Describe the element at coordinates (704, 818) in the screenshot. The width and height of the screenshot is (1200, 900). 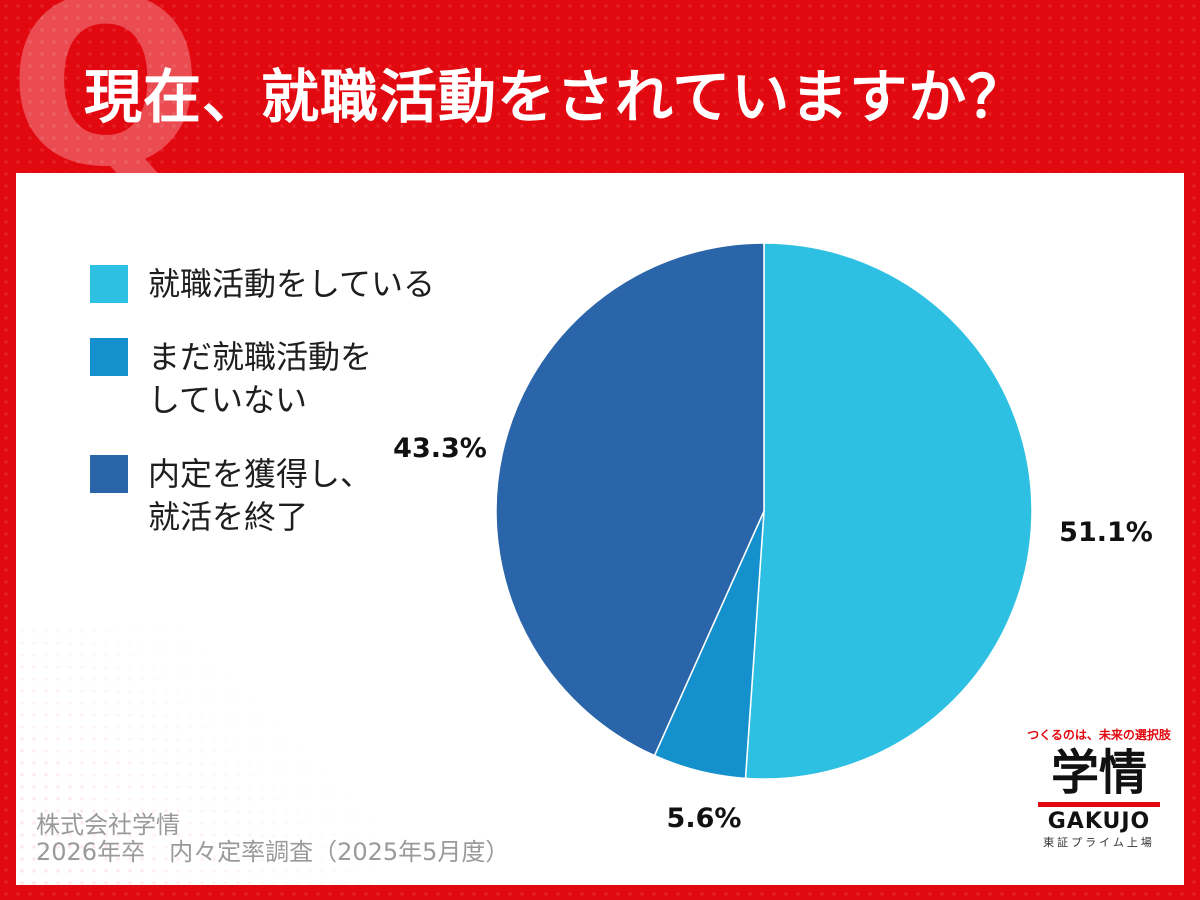
I see `pie-value-label-1: 5.6%` at that location.